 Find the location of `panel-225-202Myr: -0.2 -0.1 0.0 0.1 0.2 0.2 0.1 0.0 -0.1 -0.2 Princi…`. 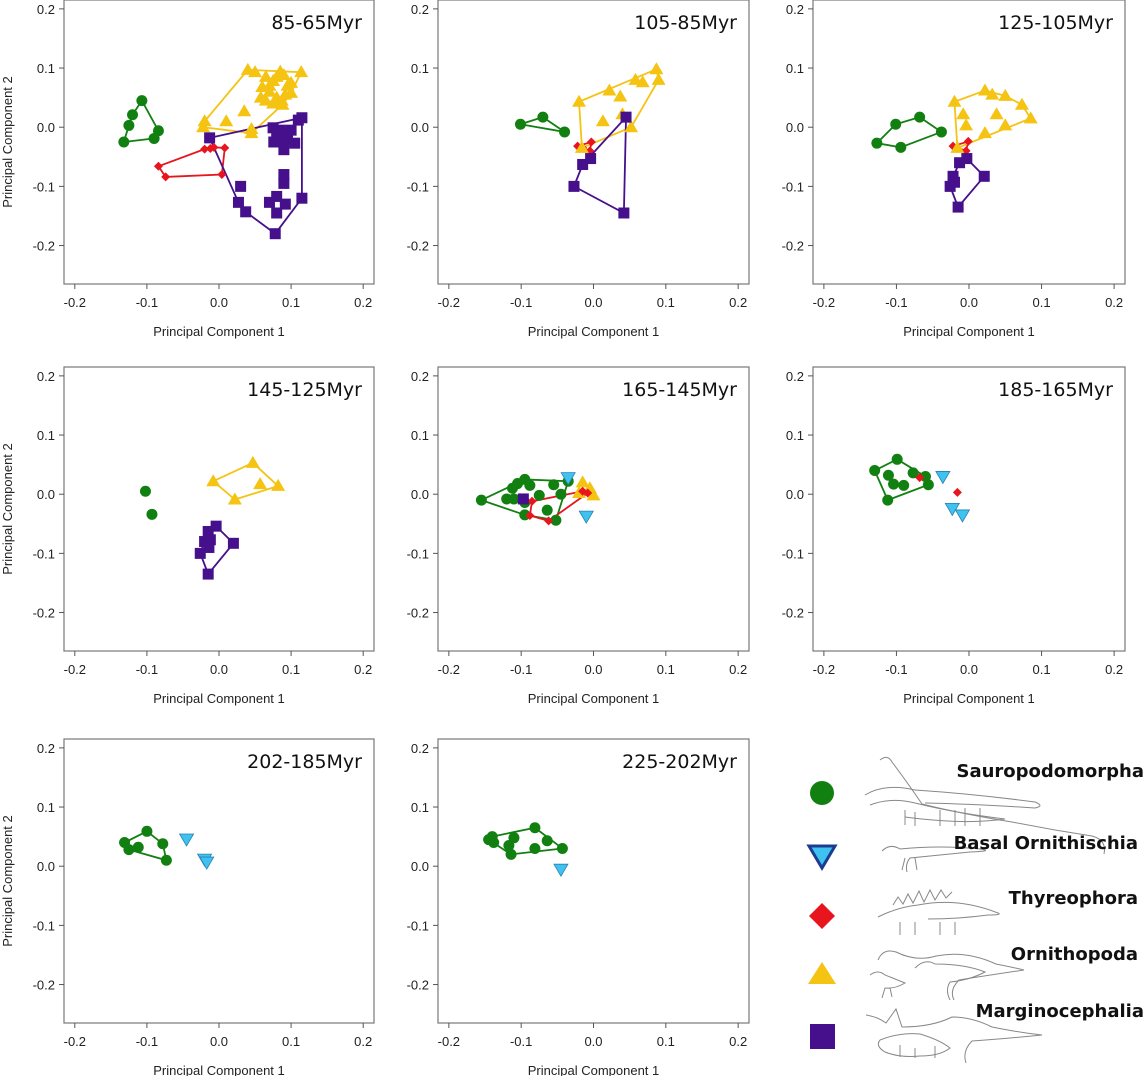

panel-225-202Myr: -0.2 -0.1 0.0 0.1 0.2 0.2 0.1 0.0 -0.1 -0.2 Princi… is located at coordinates (578, 907).